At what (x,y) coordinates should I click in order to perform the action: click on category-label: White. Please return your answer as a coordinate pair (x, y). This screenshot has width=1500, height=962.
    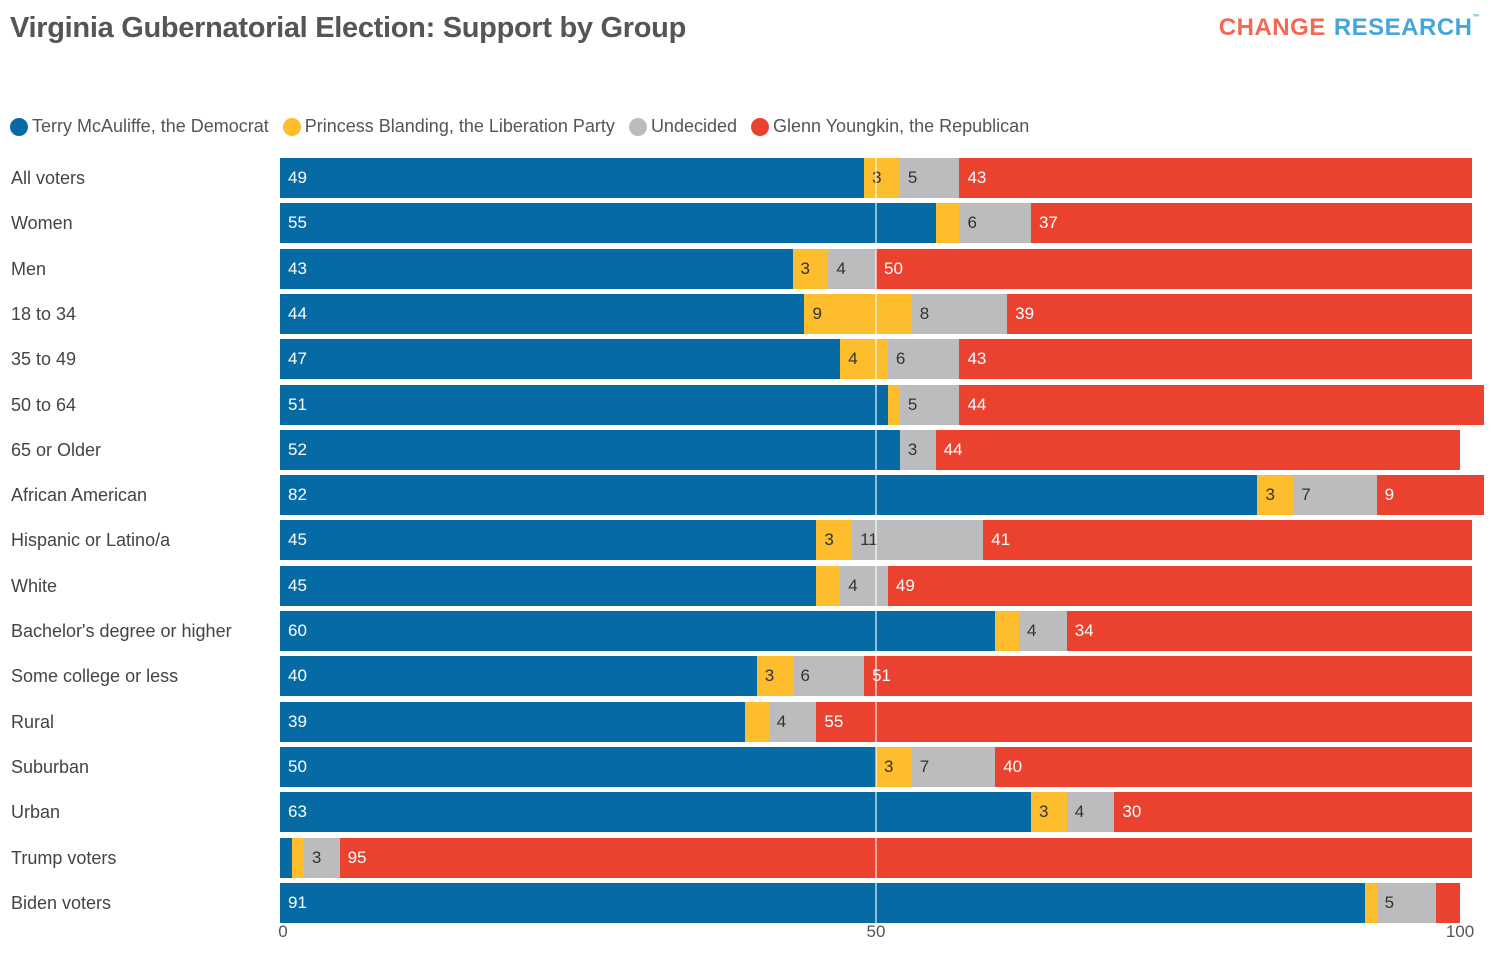
    Looking at the image, I should click on (34, 586).